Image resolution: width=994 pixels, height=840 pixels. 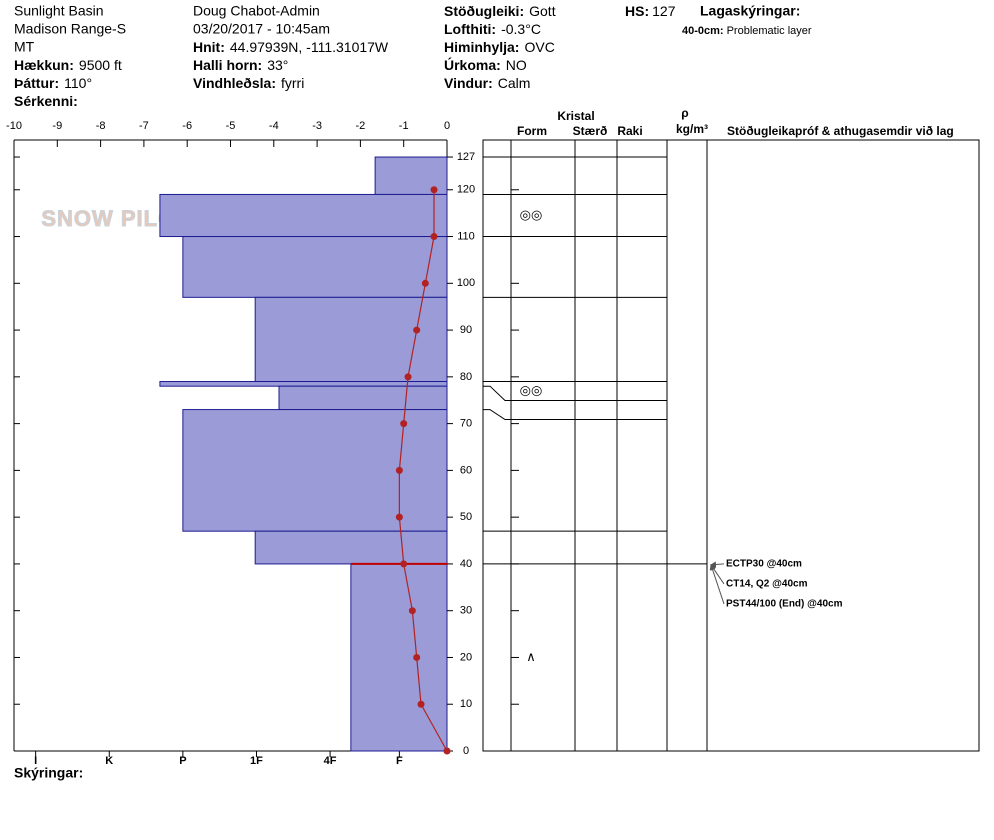 What do you see at coordinates (466, 564) in the screenshot?
I see `y-tick-label: 40` at bounding box center [466, 564].